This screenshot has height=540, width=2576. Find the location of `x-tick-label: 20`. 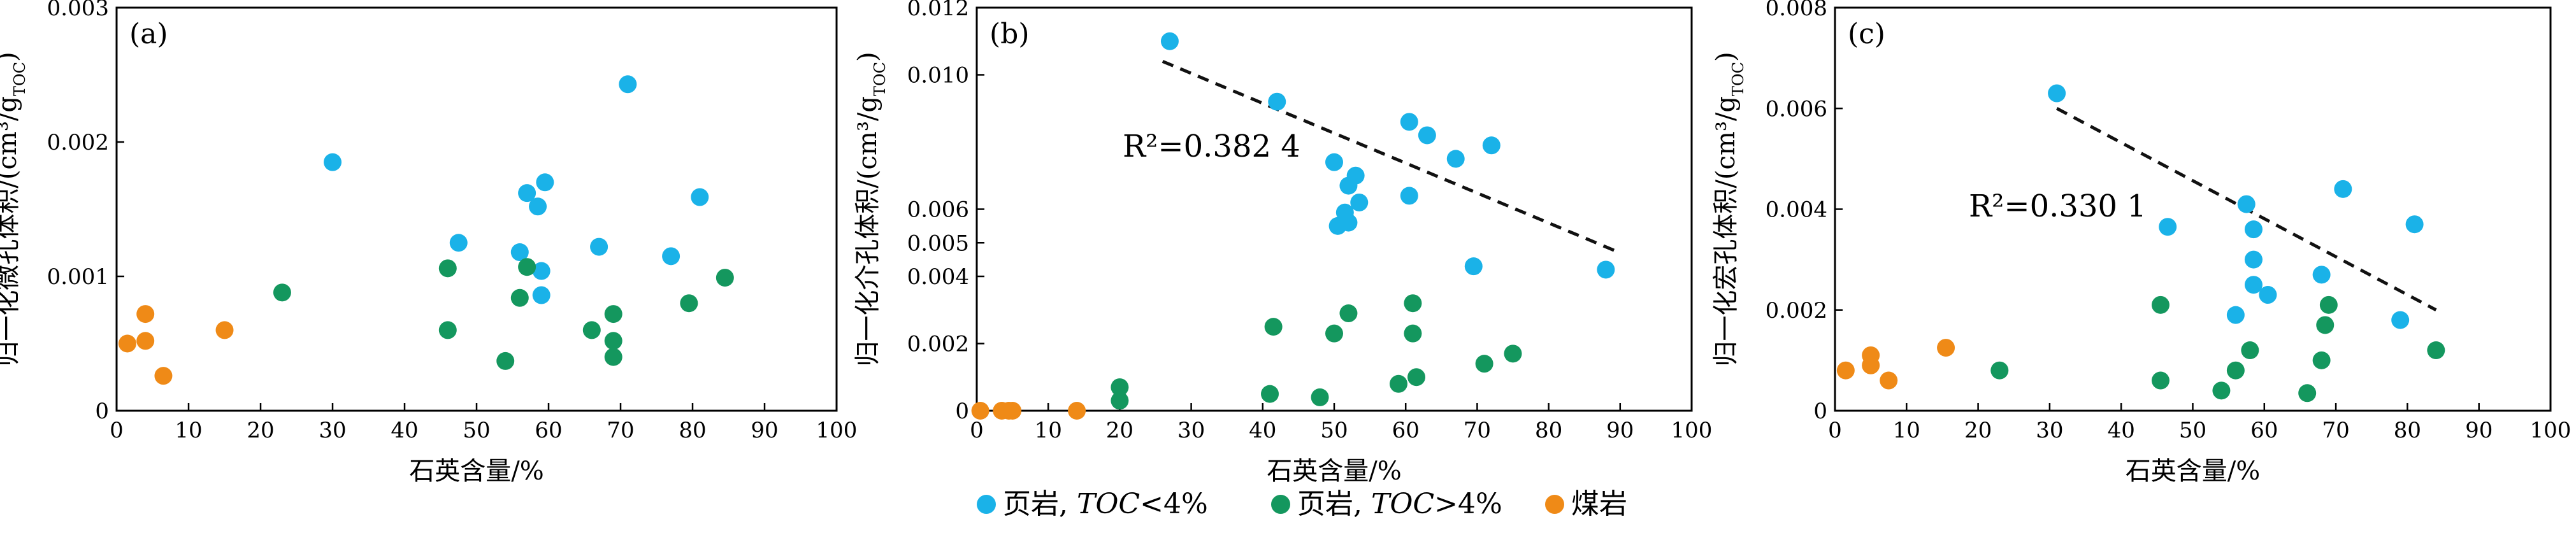

x-tick-label: 20 is located at coordinates (1119, 431).